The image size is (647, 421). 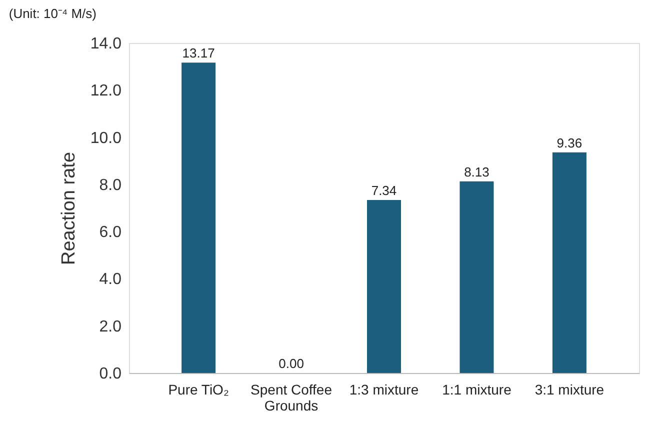 What do you see at coordinates (69, 209) in the screenshot?
I see `y-axis-title: Reaction rate` at bounding box center [69, 209].